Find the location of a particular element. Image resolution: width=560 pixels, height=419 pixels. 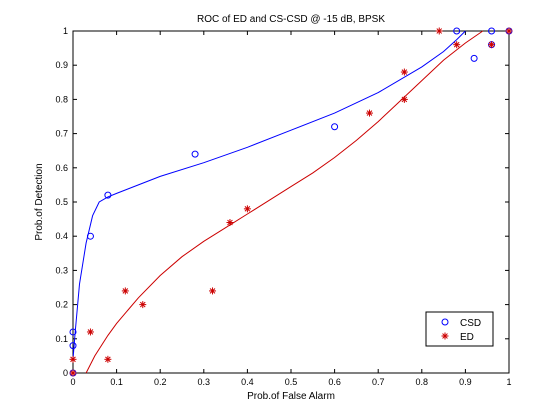

x-tick-label: 0.3 is located at coordinates (204, 382).